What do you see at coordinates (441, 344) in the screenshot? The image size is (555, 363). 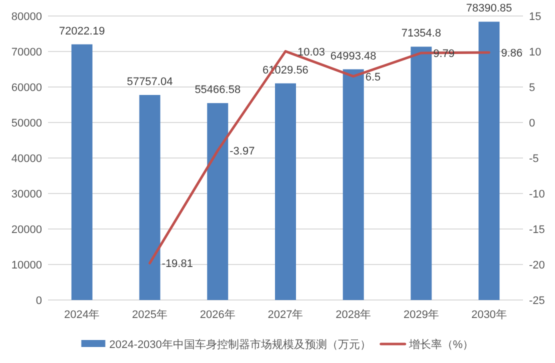 I see `legend-label: 增长率（%）` at bounding box center [441, 344].